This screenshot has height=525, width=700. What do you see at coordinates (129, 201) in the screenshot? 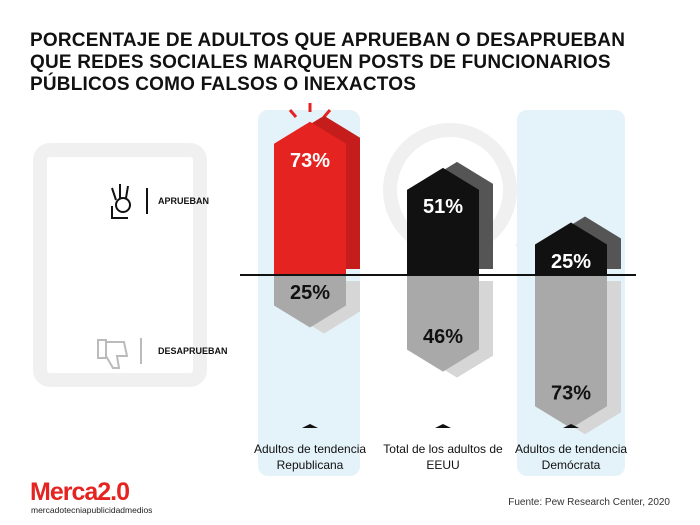
I see `approve-icon` at bounding box center [129, 201].